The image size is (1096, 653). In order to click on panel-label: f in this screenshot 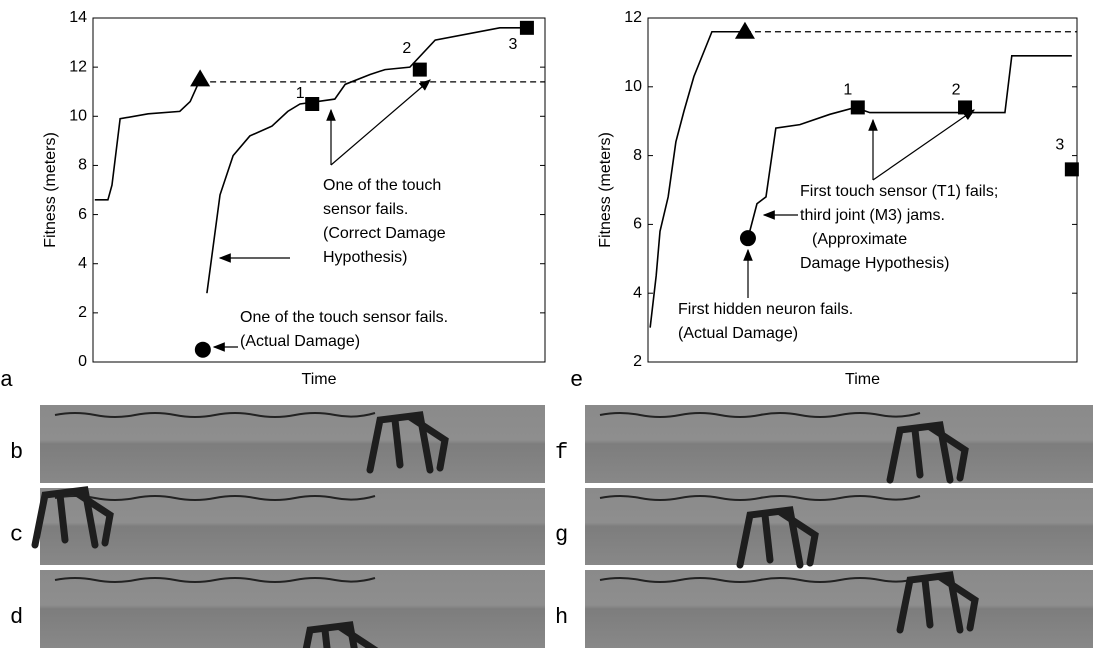, I will do `click(561, 452)`.